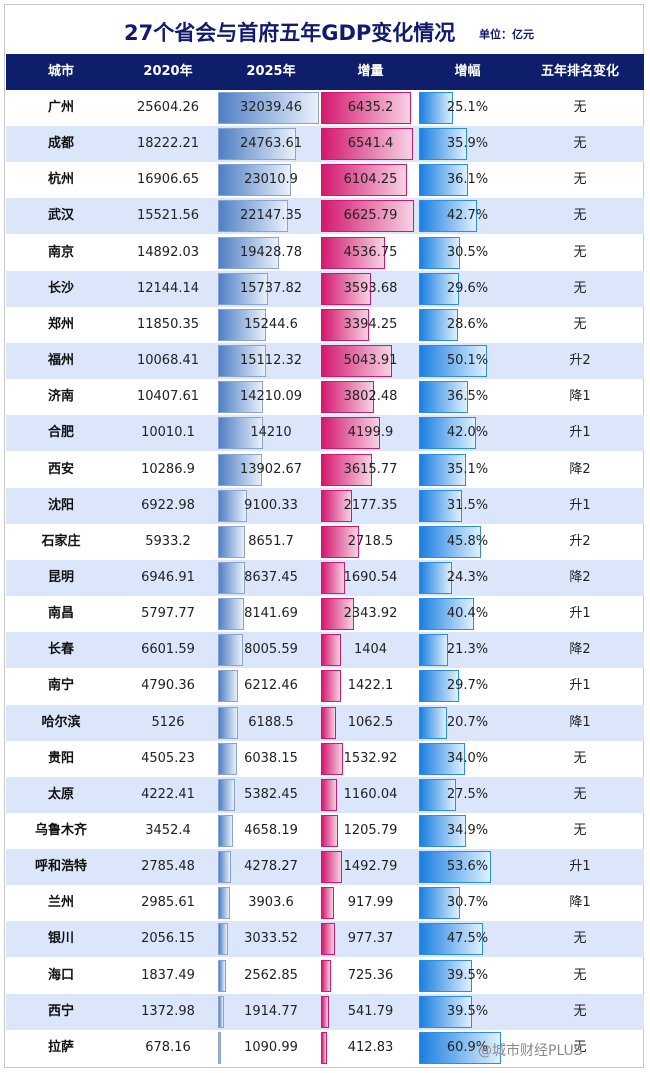 The image size is (650, 1073). What do you see at coordinates (271, 541) in the screenshot?
I see `gdp-2025: 8651.7` at bounding box center [271, 541].